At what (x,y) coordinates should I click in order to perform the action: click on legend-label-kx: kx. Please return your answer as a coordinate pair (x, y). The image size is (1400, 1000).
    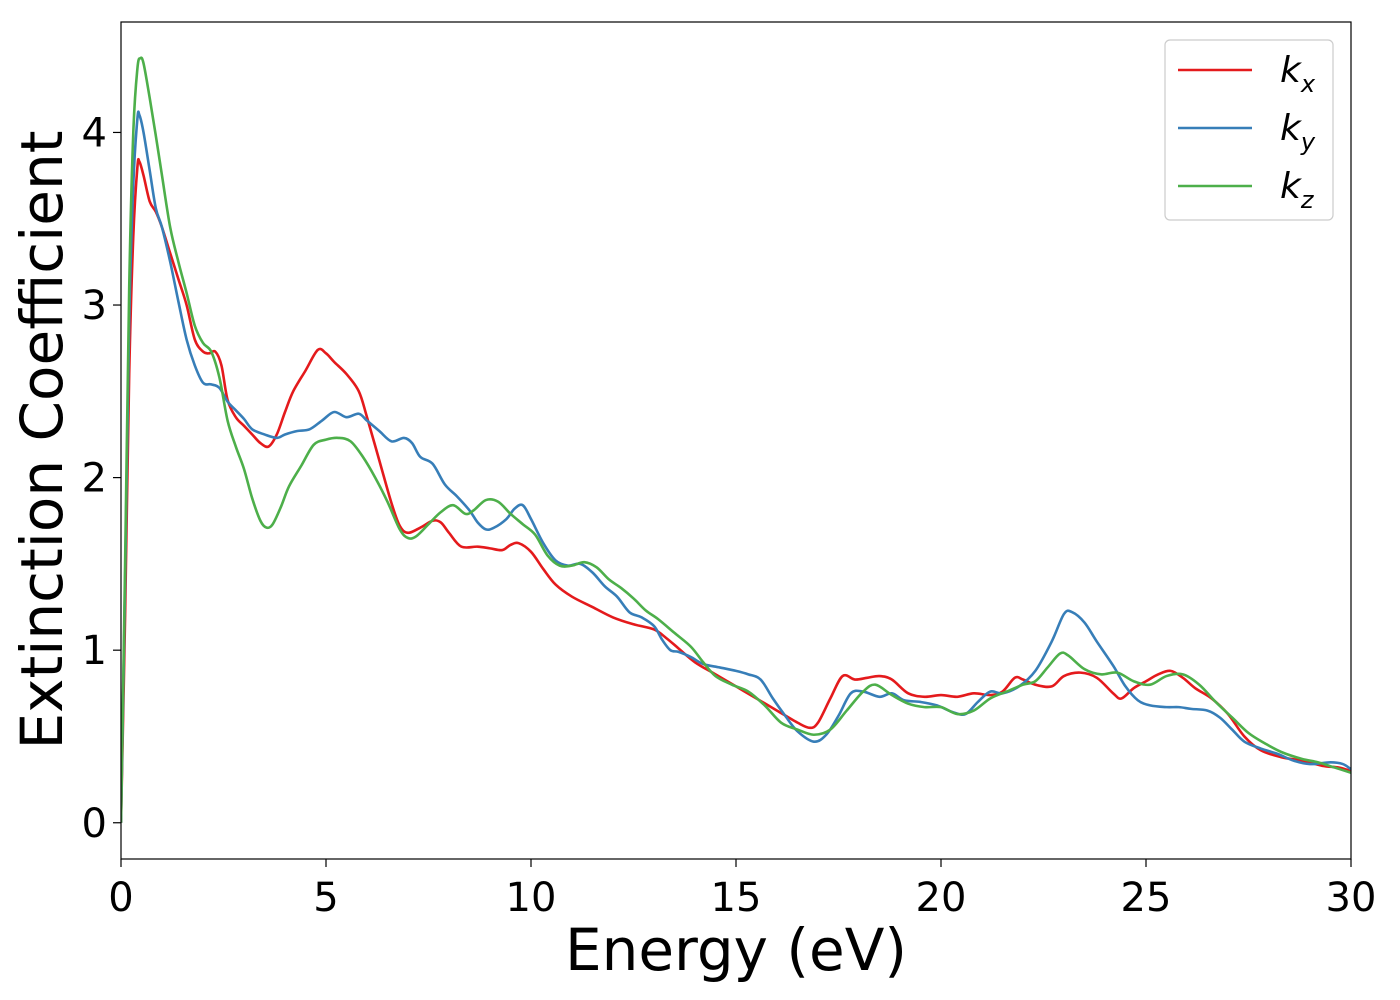
    Looking at the image, I should click on (1298, 74).